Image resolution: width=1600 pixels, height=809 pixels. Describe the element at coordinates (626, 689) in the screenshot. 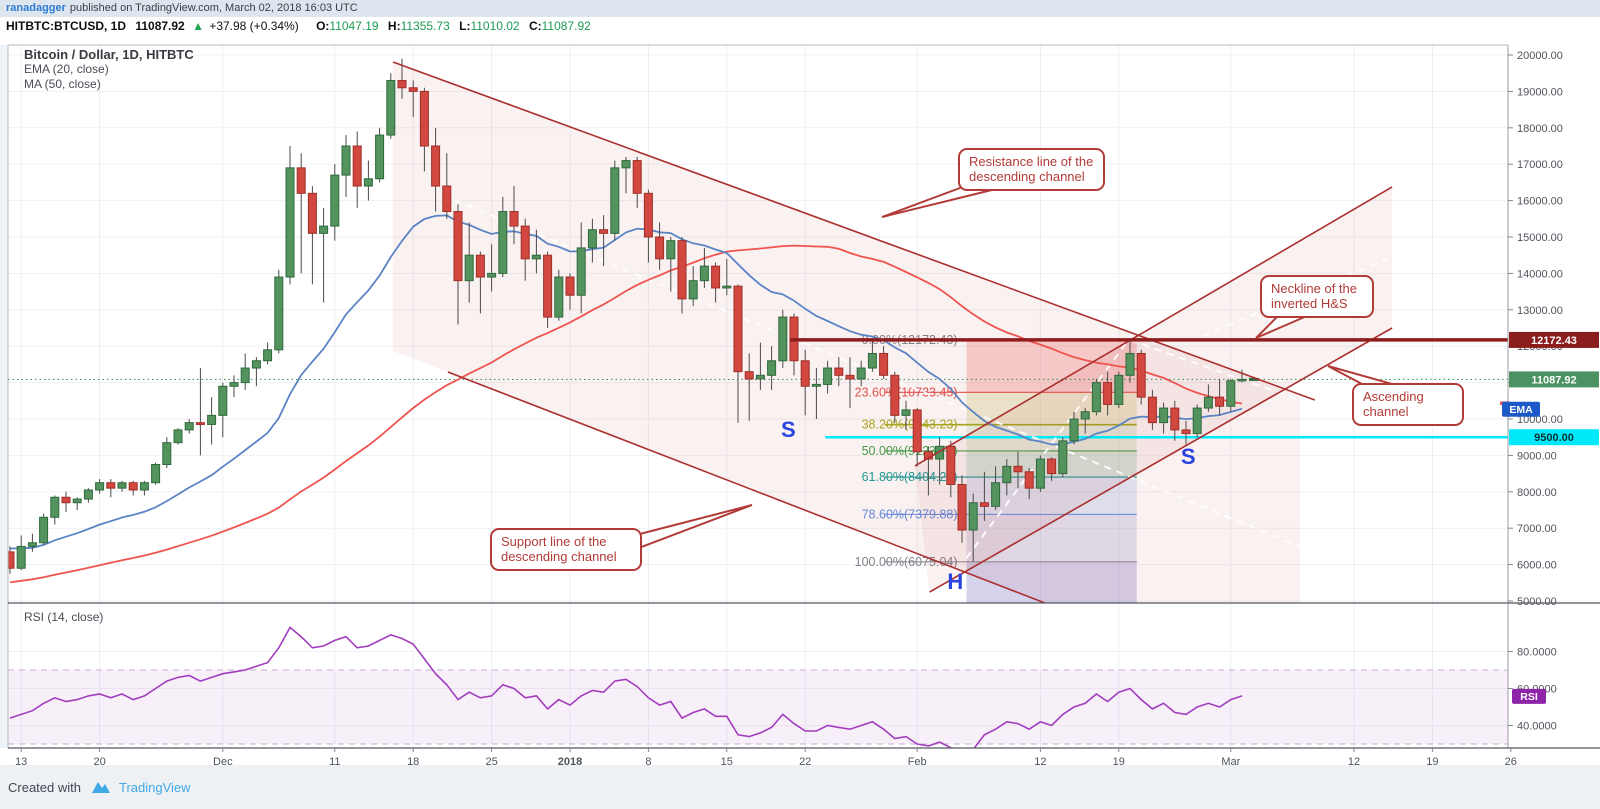

I see `rsi-line` at that location.